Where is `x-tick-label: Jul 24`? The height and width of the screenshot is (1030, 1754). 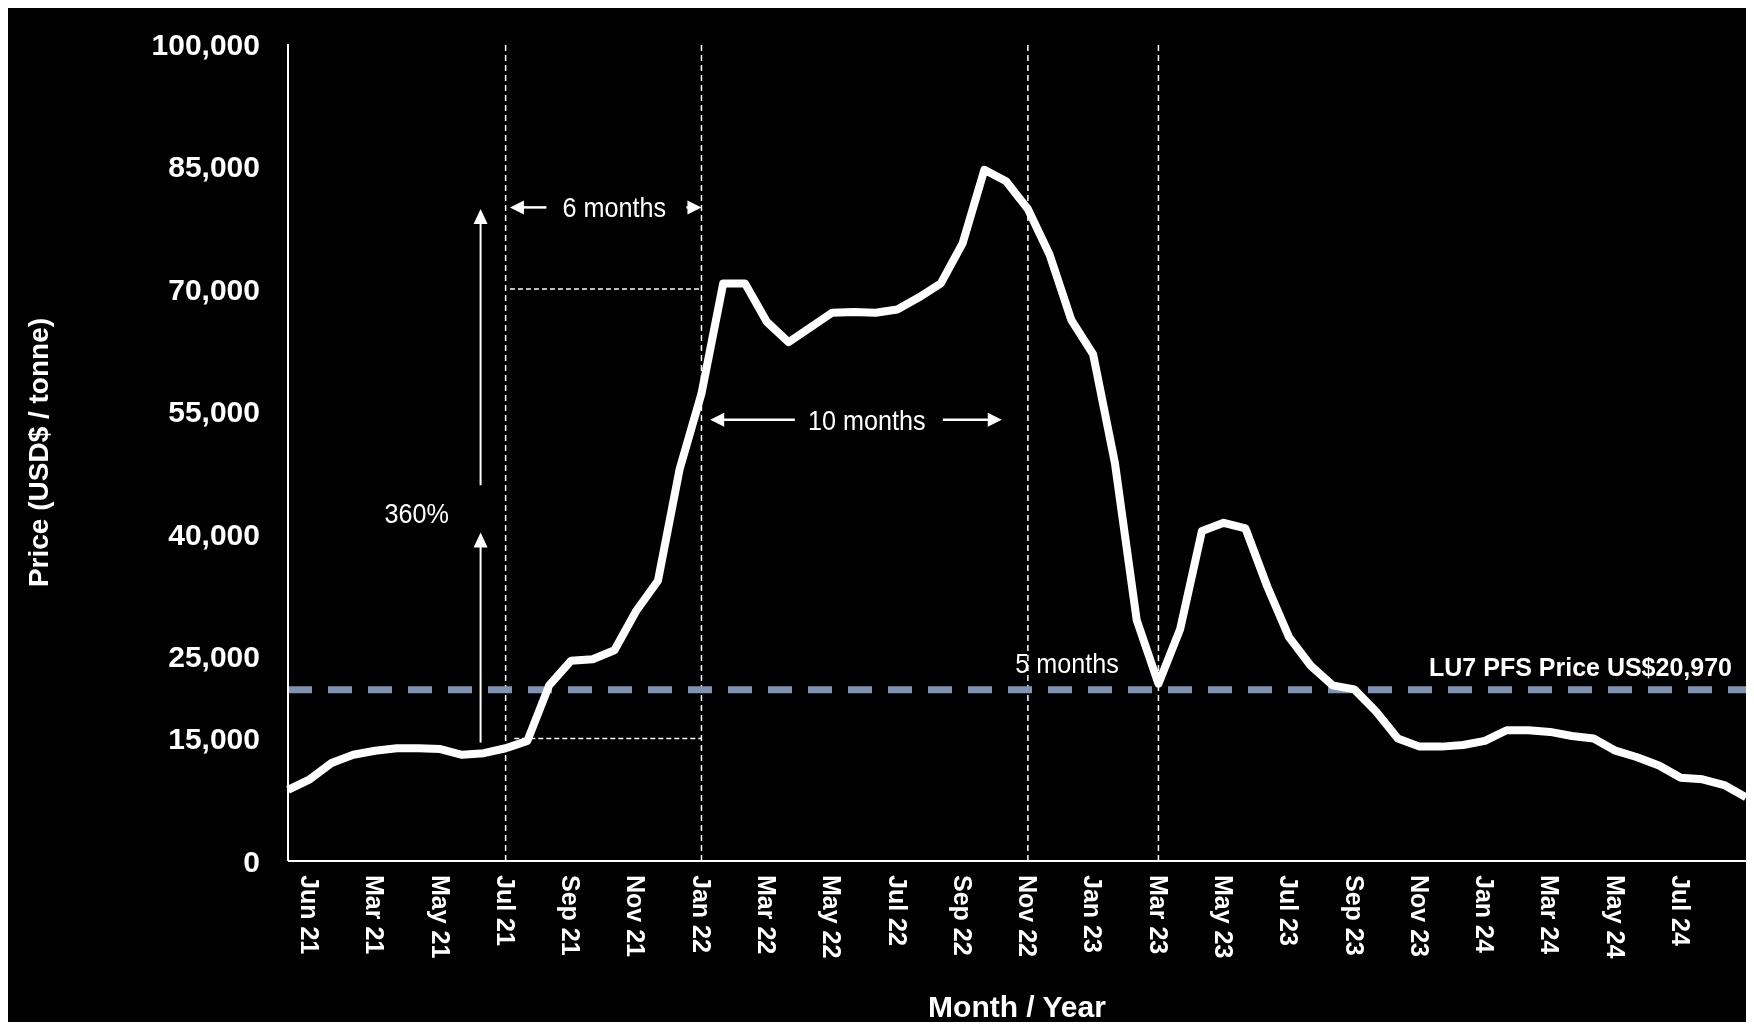
x-tick-label: Jul 24 is located at coordinates (1680, 910).